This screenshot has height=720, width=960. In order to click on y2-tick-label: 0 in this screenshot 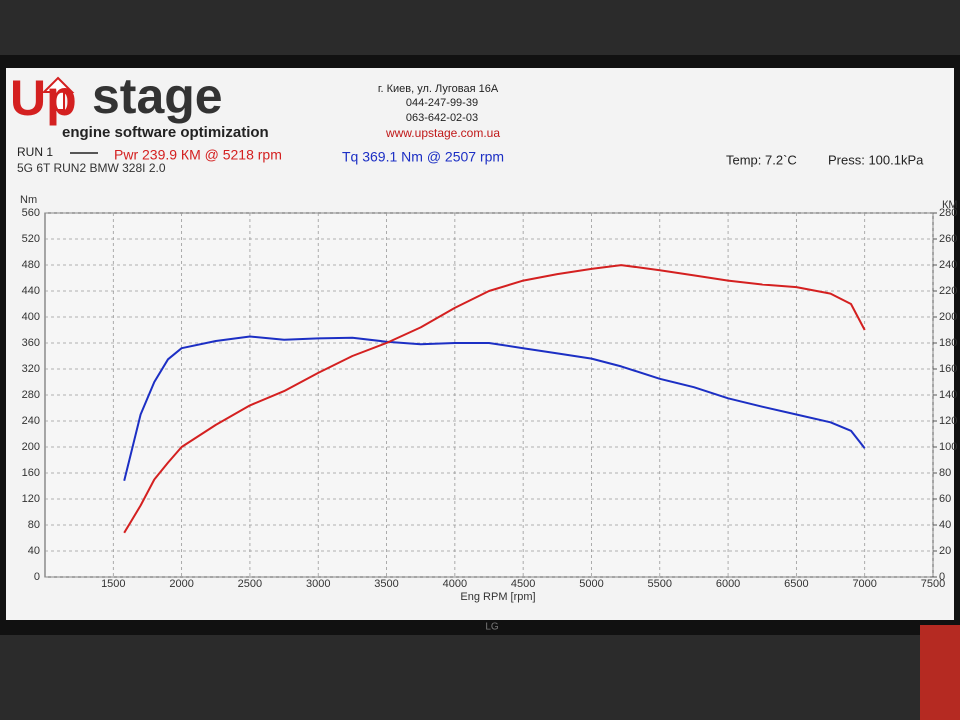, I will do `click(942, 577)`.